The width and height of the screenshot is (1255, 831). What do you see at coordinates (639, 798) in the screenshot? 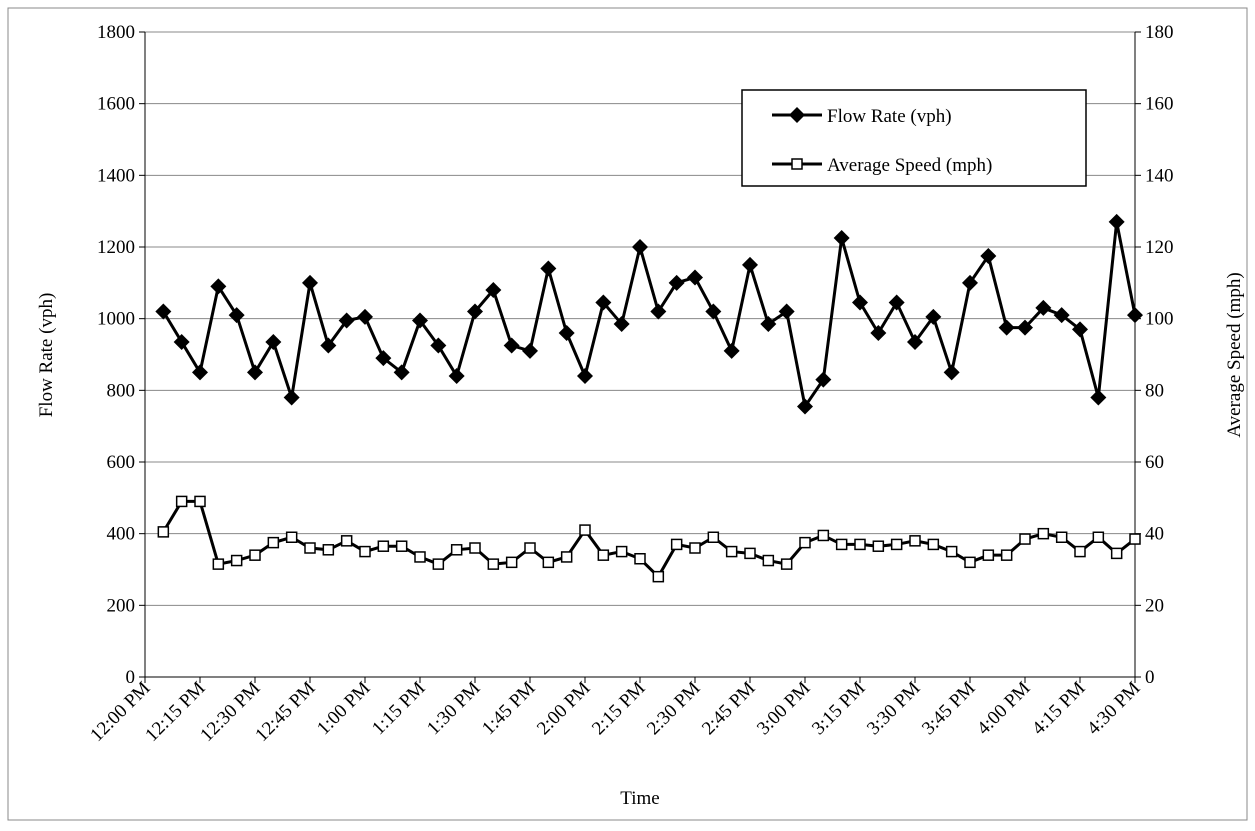
I see `x-axis-title: Time` at bounding box center [639, 798].